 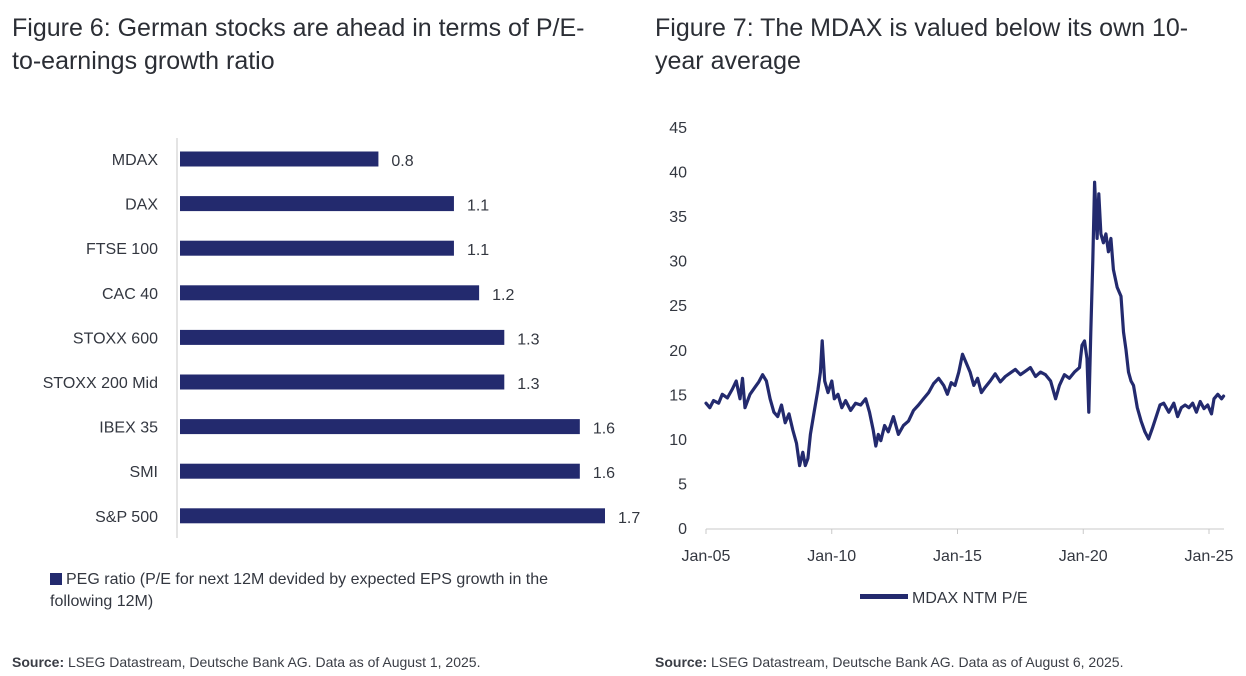 I want to click on x-tick-label: Jan-25, so click(x=1209, y=556).